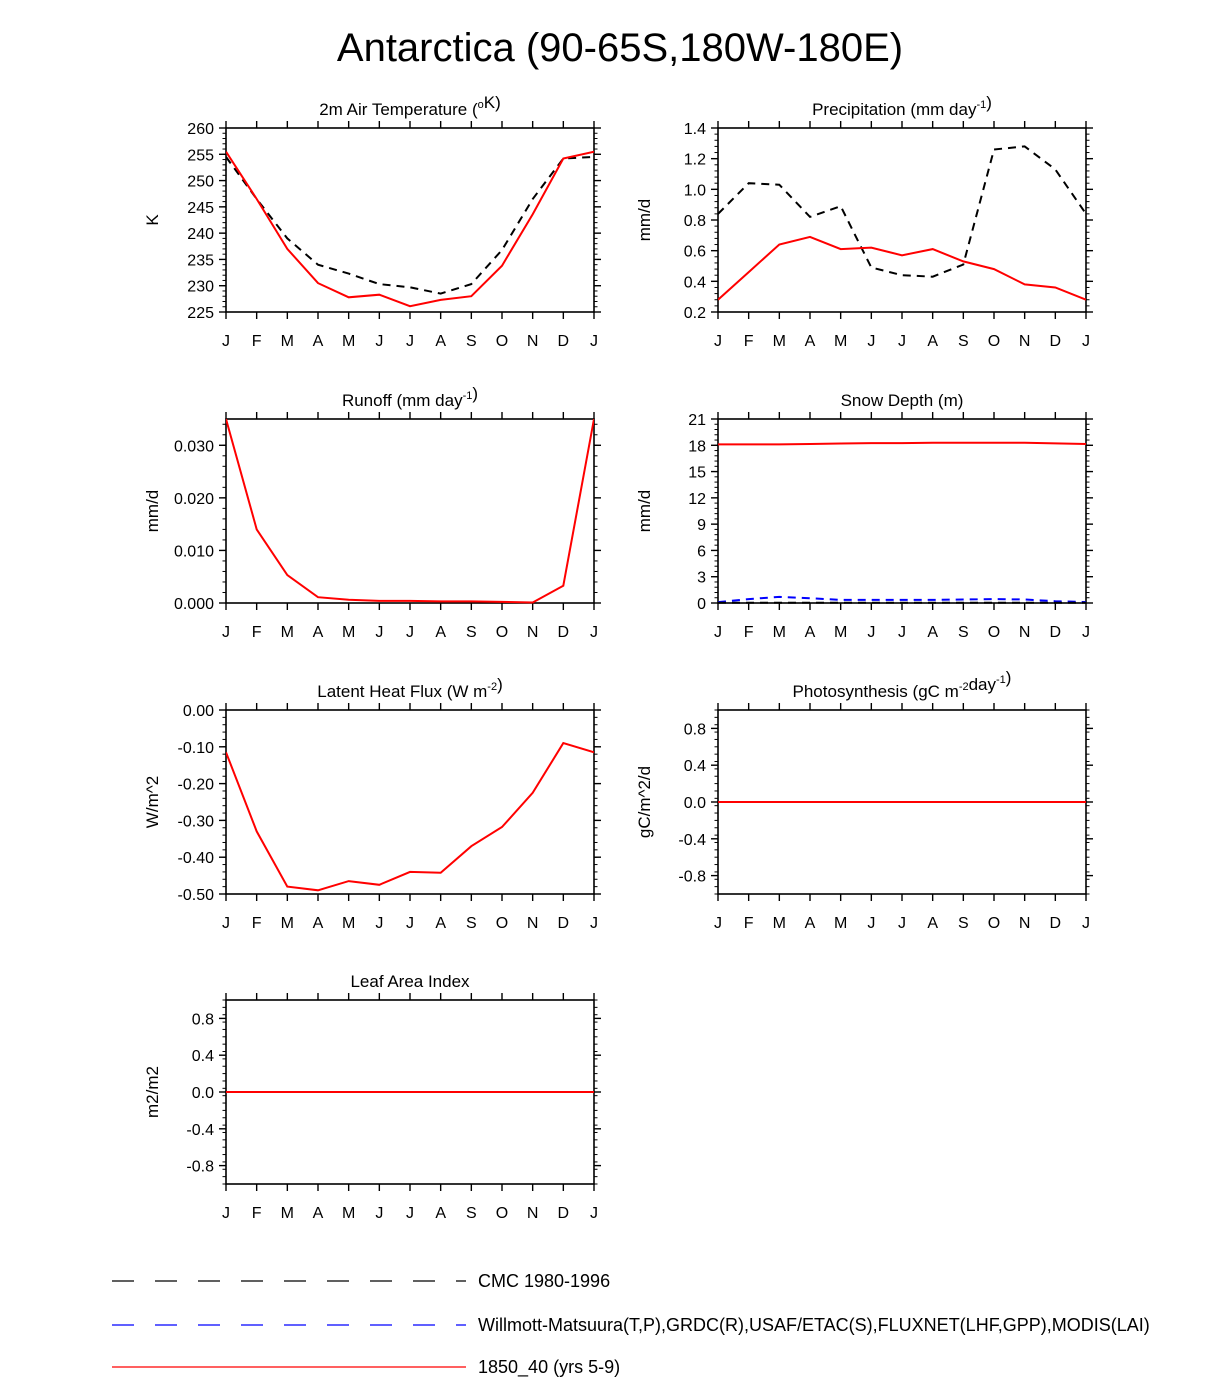  What do you see at coordinates (194, 551) in the screenshot?
I see `y-tick-label: 0.010` at bounding box center [194, 551].